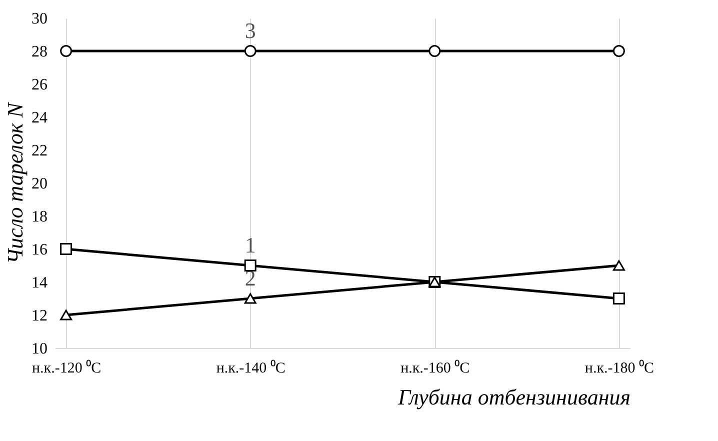 The height and width of the screenshot is (441, 718). I want to click on y-tick-label: 30, so click(40, 19).